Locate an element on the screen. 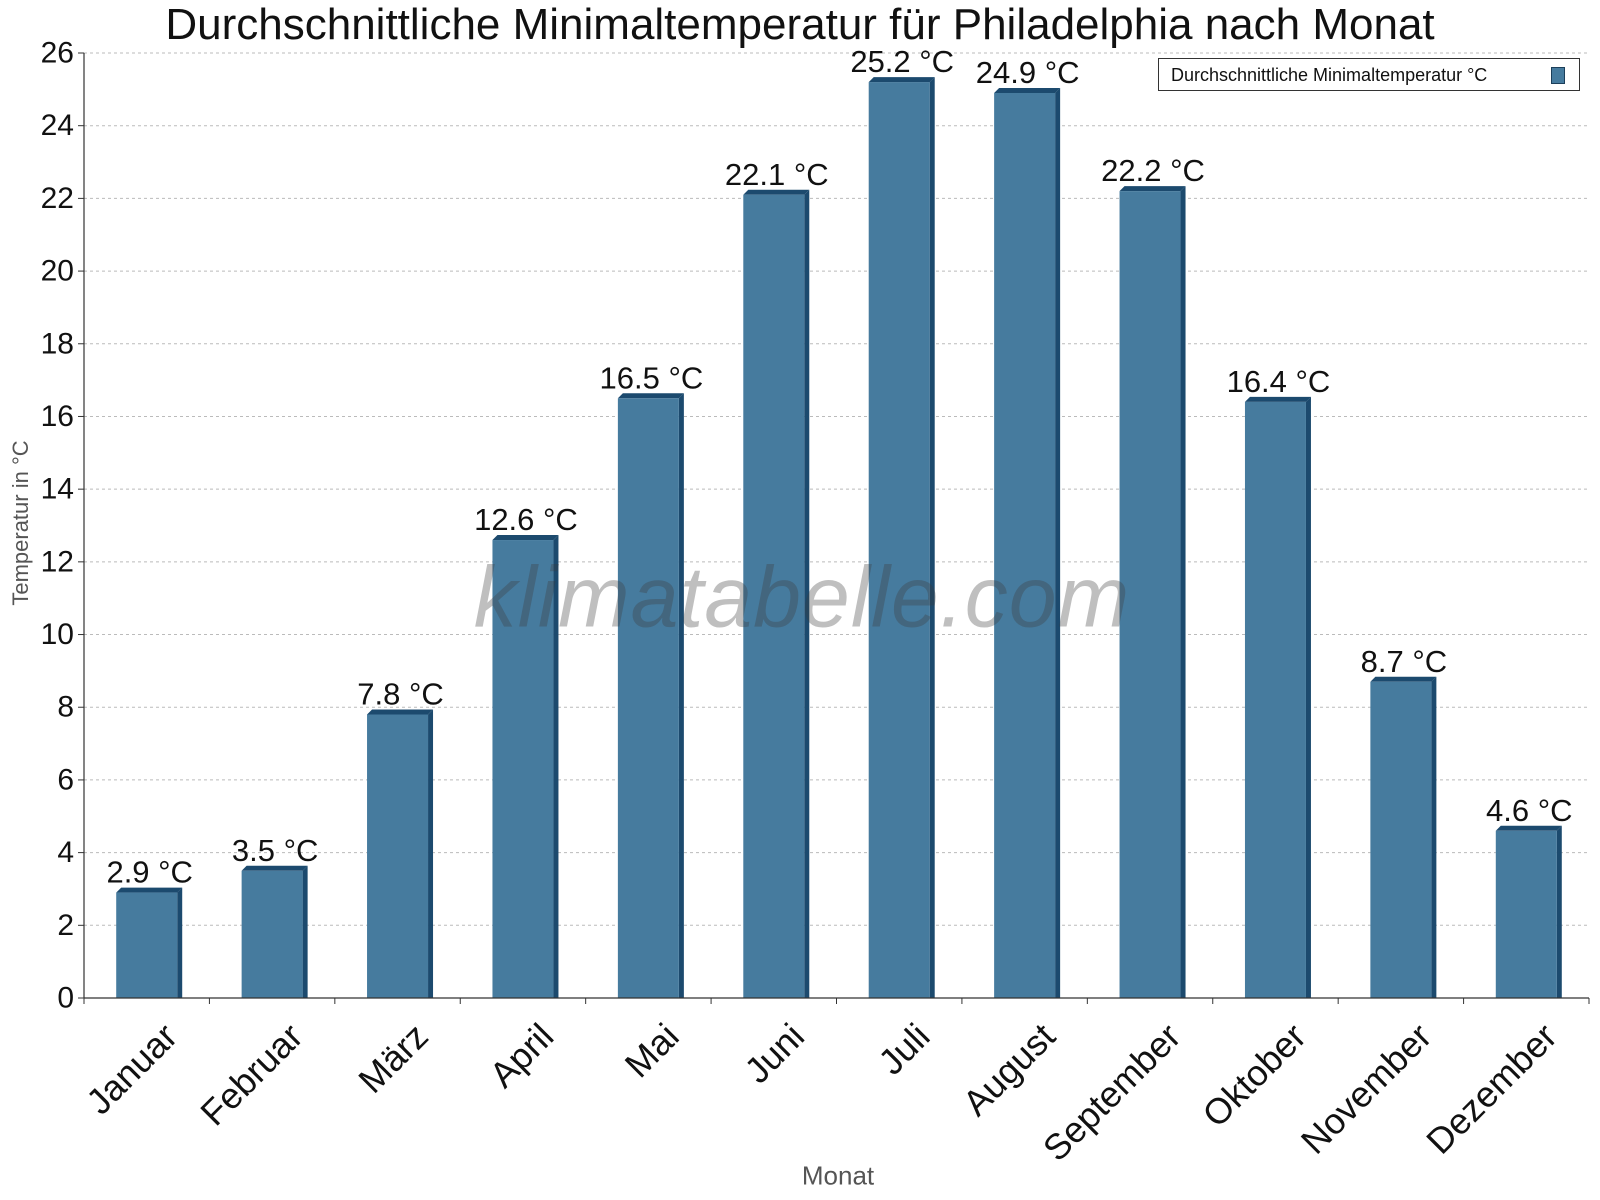 Image resolution: width=1600 pixels, height=1200 pixels. data-label: 16.4 °C is located at coordinates (1279, 381).